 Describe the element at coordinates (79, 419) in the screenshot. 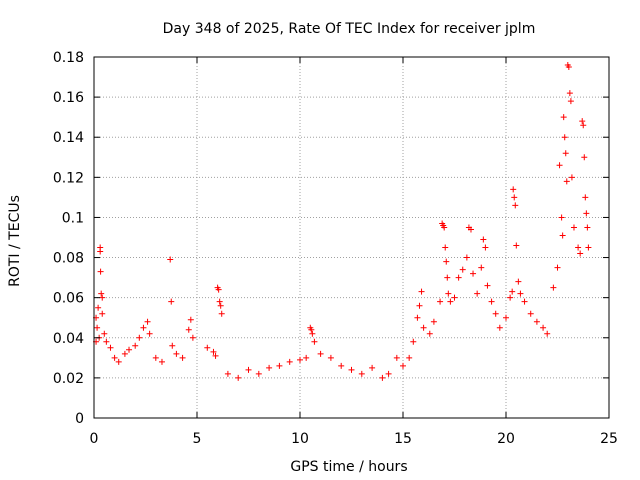

I see `y-tick-label: 0` at that location.